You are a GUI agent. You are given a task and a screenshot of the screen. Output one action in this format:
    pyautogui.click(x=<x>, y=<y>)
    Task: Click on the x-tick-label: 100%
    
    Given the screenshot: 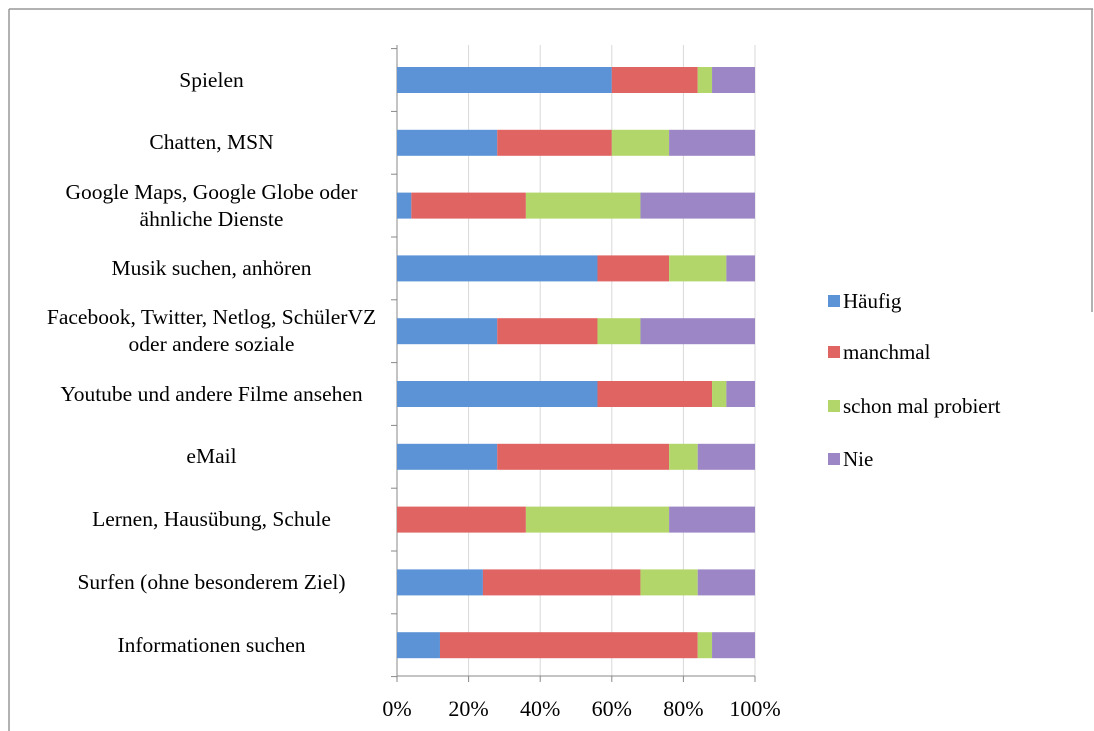 What is the action you would take?
    pyautogui.click(x=754, y=708)
    